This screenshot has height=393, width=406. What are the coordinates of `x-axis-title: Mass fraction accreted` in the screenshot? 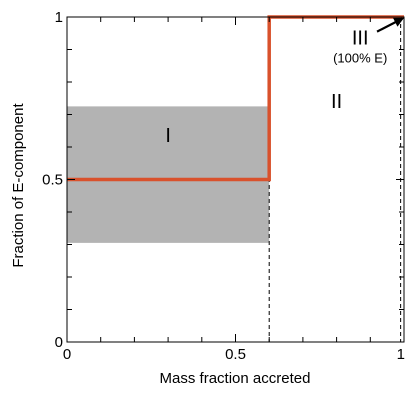 It's located at (235, 378).